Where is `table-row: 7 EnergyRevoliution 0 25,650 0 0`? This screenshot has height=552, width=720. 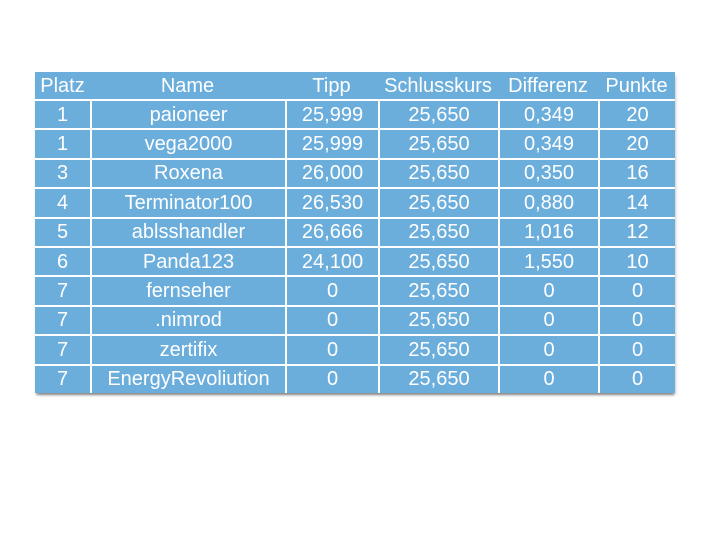
table-row: 7 EnergyRevoliution 0 25,650 0 0 is located at coordinates (355, 378).